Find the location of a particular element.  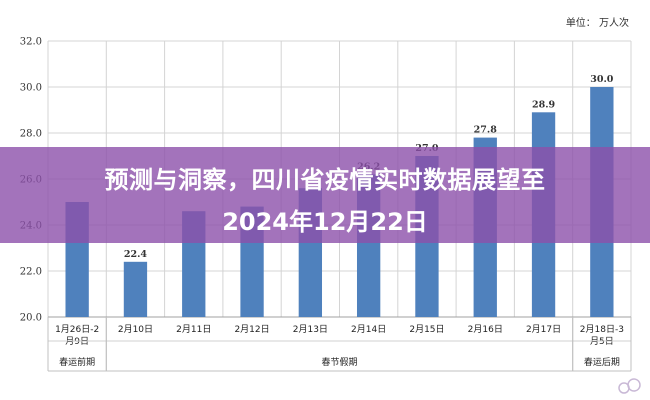

group-label: 春运后期 is located at coordinates (602, 362).